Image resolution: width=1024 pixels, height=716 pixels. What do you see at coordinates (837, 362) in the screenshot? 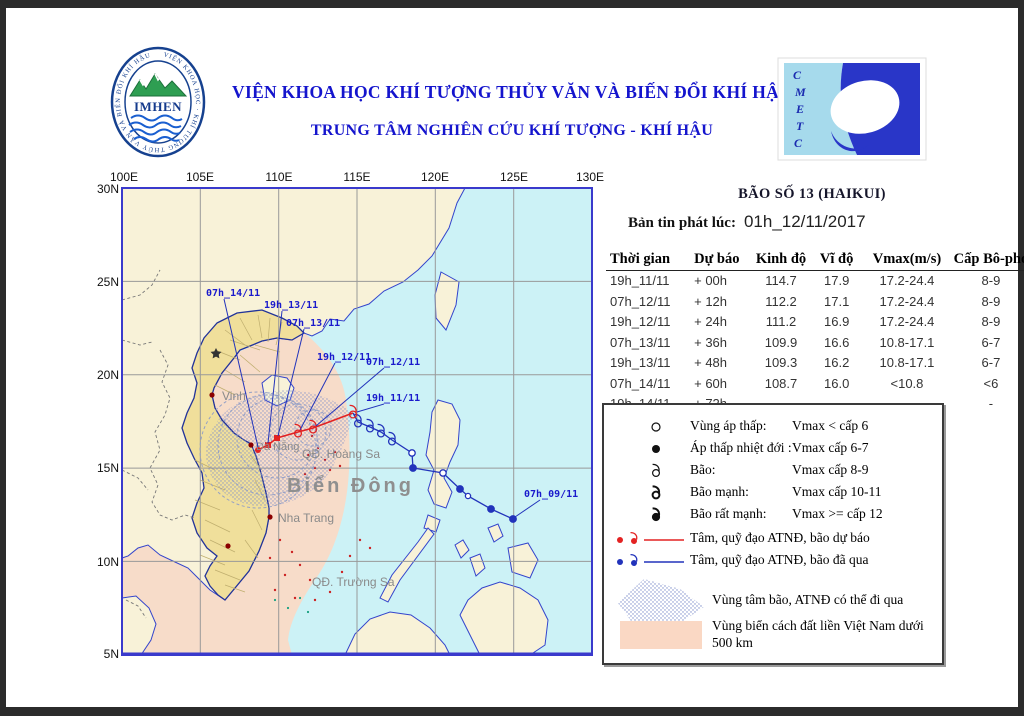
I see `cell-lat: 16.2` at bounding box center [837, 362].